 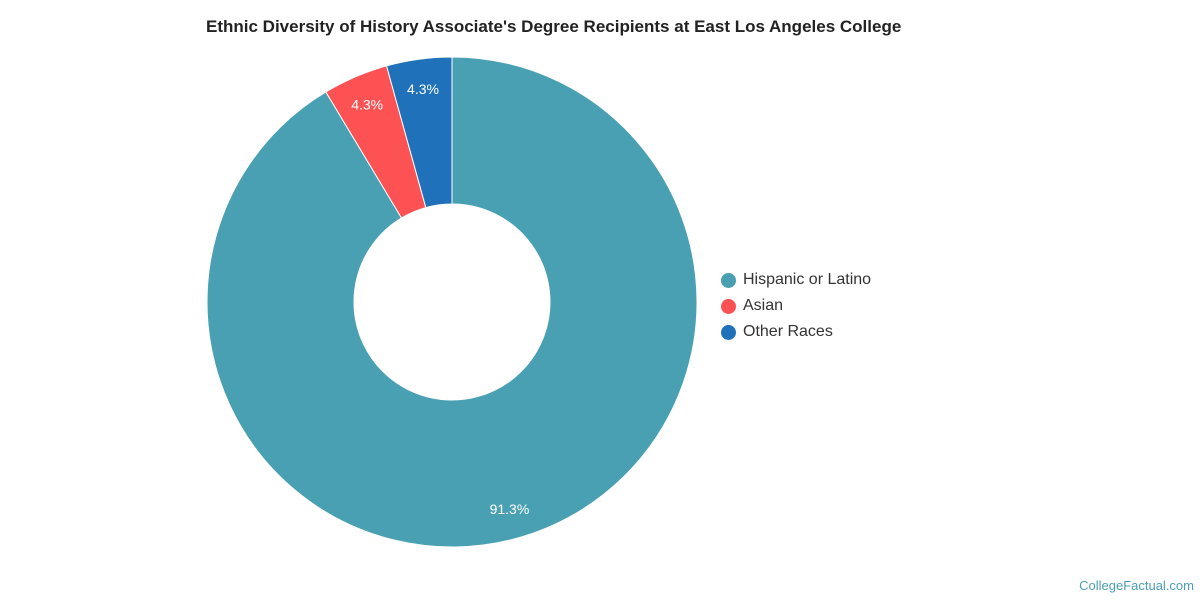 What do you see at coordinates (807, 279) in the screenshot?
I see `legend-label-hispanic: Hispanic or Latino` at bounding box center [807, 279].